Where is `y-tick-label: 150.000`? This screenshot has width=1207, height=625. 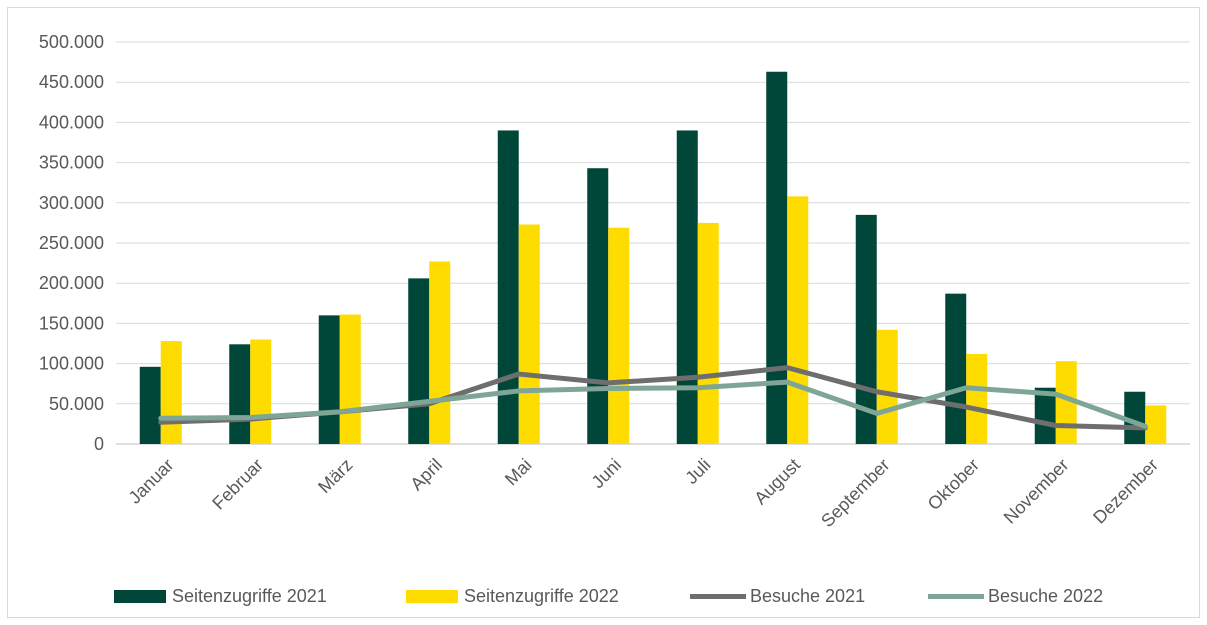 y-tick-label: 150.000 is located at coordinates (71, 323).